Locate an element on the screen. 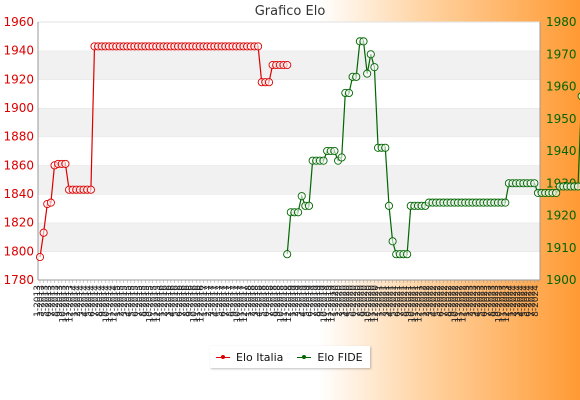 The image size is (580, 400). right-axis-ticks: 190019101920193019401950196019701980 is located at coordinates (561, 151).